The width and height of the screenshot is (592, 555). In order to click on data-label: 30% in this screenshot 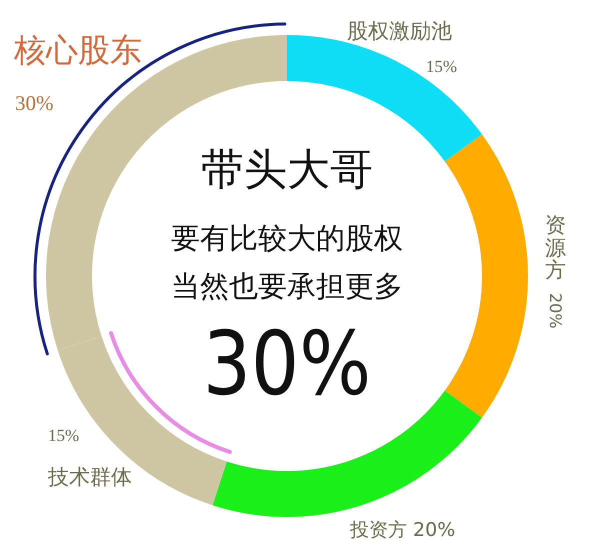, I will do `click(34, 103)`.